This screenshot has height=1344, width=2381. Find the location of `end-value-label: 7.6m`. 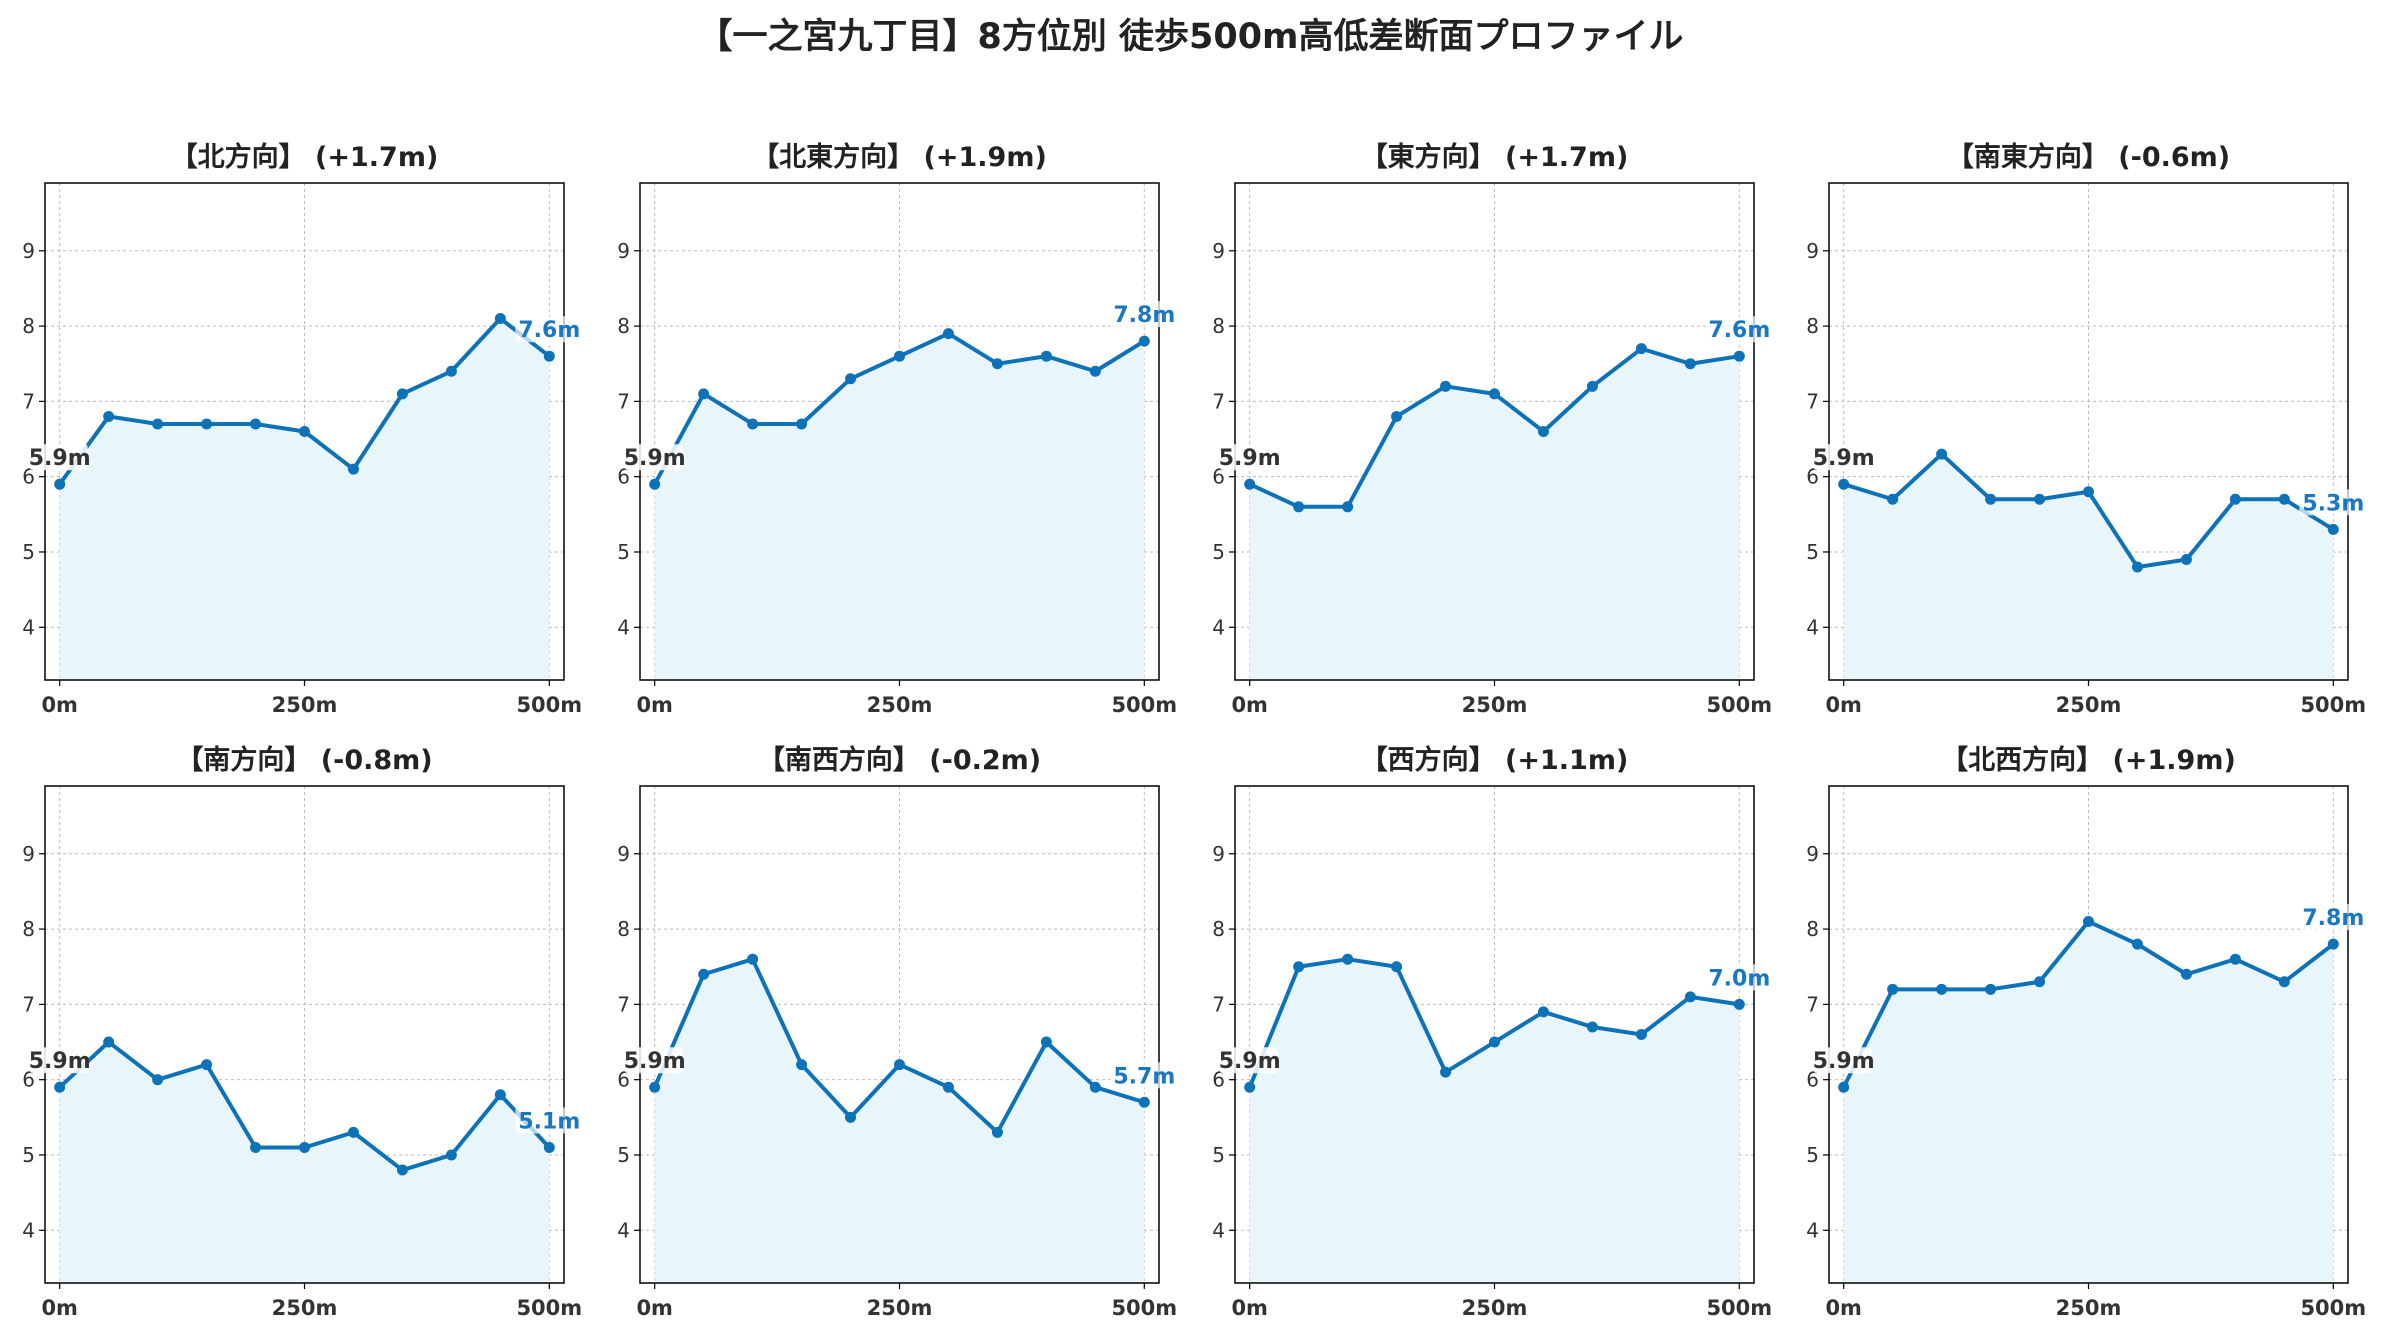

end-value-label: 7.6m is located at coordinates (549, 330).